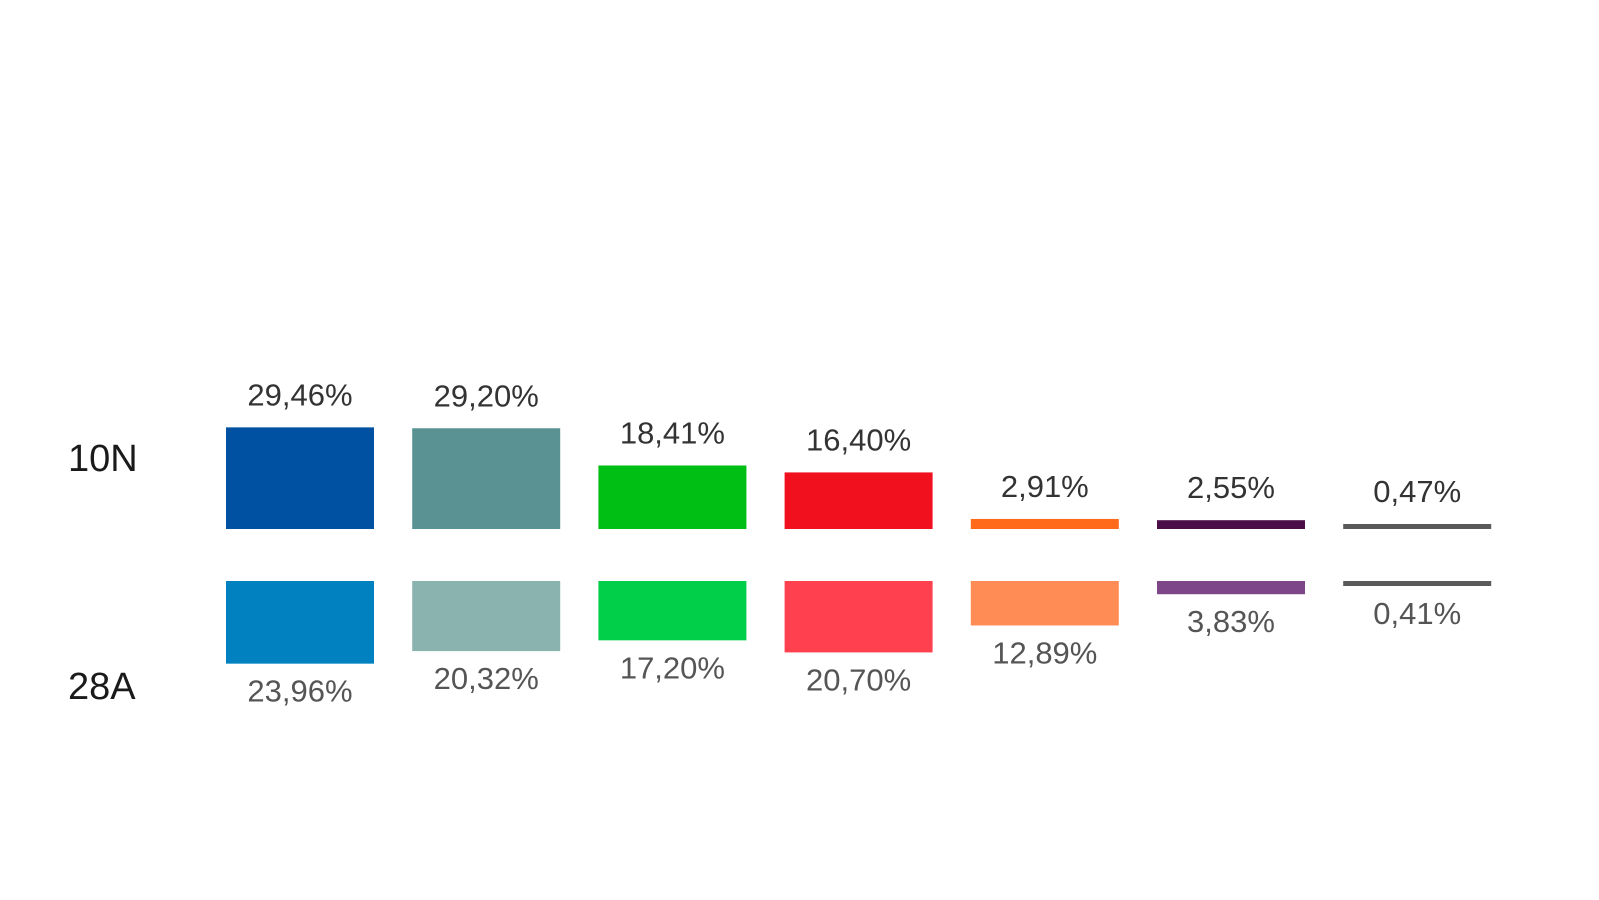 This screenshot has height=900, width=1599. I want to click on bars-28a, so click(859, 622).